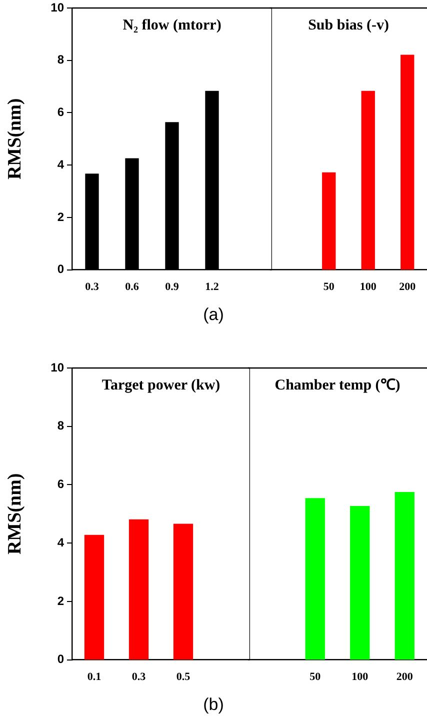 Image resolution: width=427 pixels, height=726 pixels. What do you see at coordinates (348, 25) in the screenshot?
I see `text: Sub bias (-v)` at bounding box center [348, 25].